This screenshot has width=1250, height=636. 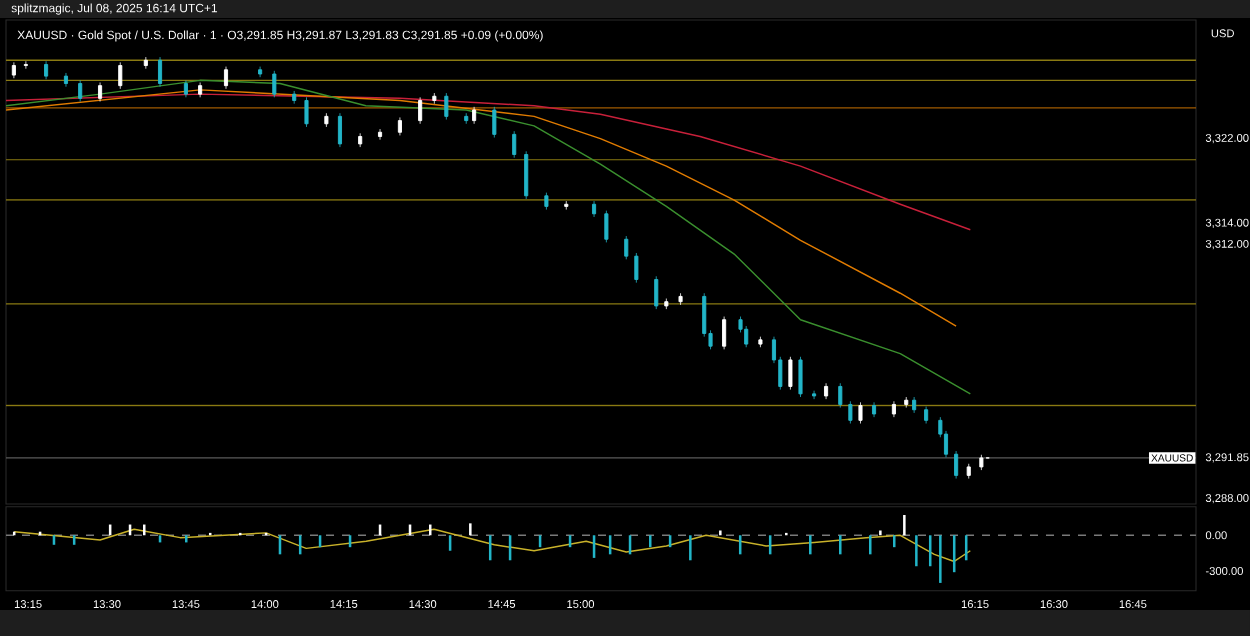 I want to click on line-series, so click(x=492, y=545).